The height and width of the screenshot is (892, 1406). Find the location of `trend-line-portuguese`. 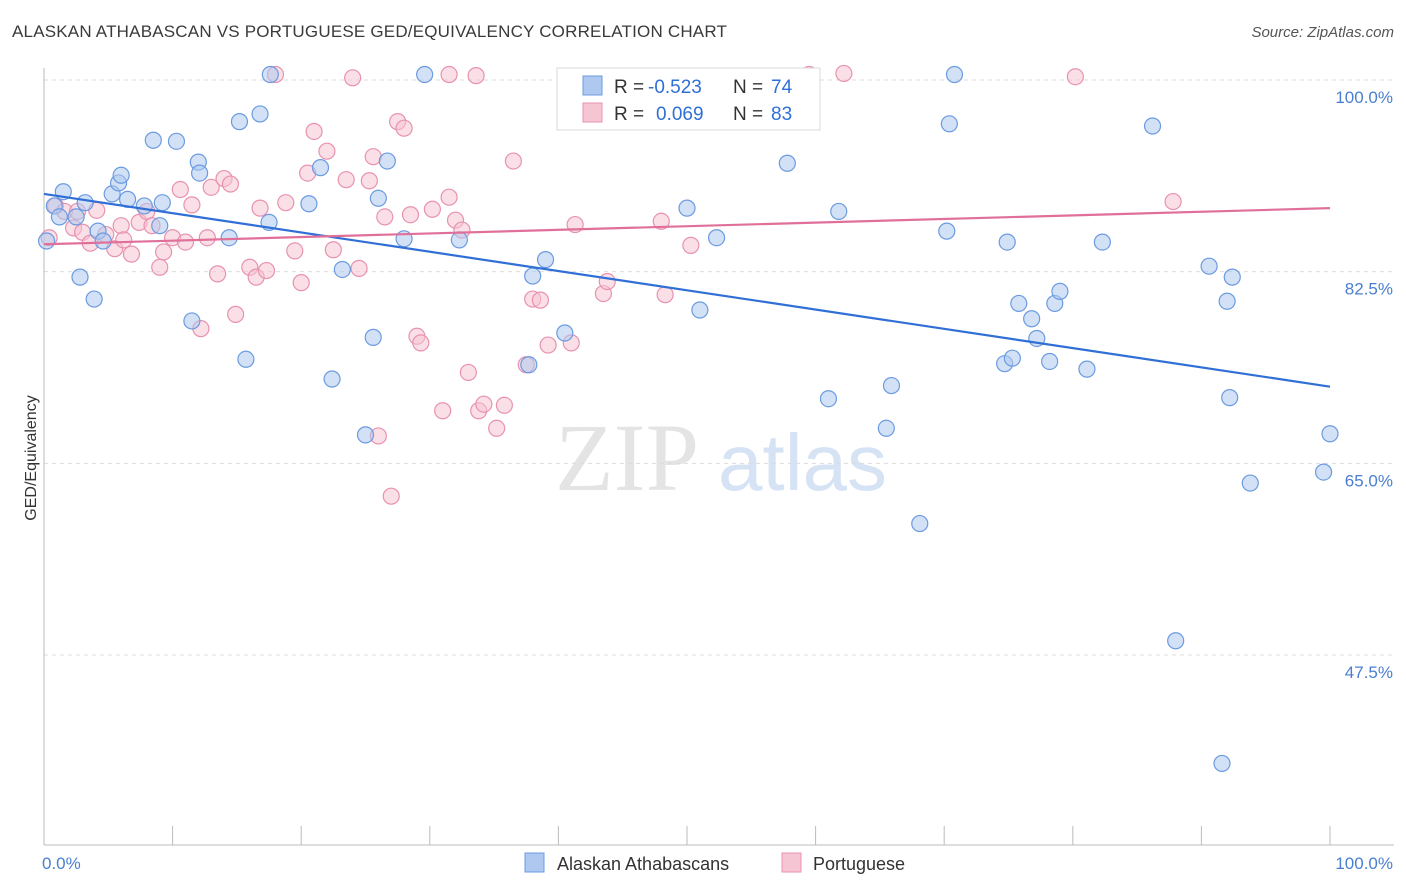

trend-line-portuguese is located at coordinates (687, 226).